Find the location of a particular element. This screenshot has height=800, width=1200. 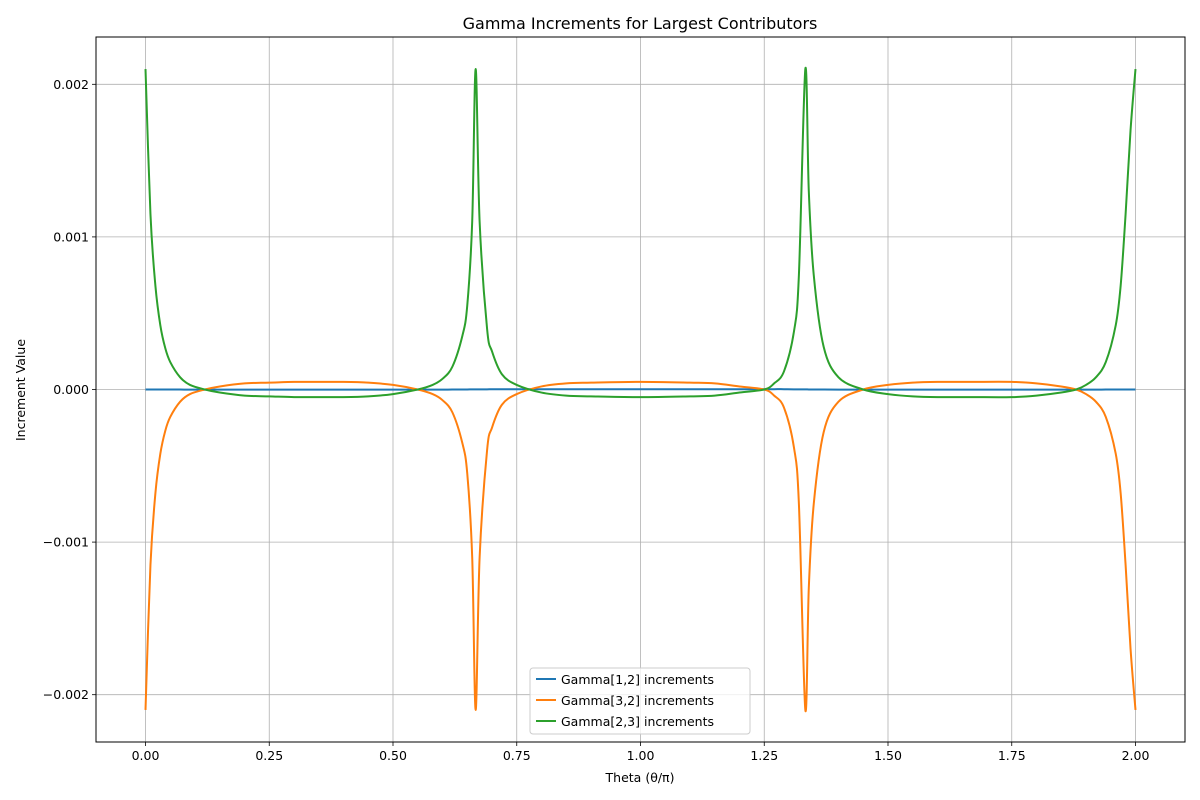

x-axis-ticks: 0.00 0.25 0.50 0.75 1.00 1.25 1.50 1.75 2.00 is located at coordinates (641, 752).